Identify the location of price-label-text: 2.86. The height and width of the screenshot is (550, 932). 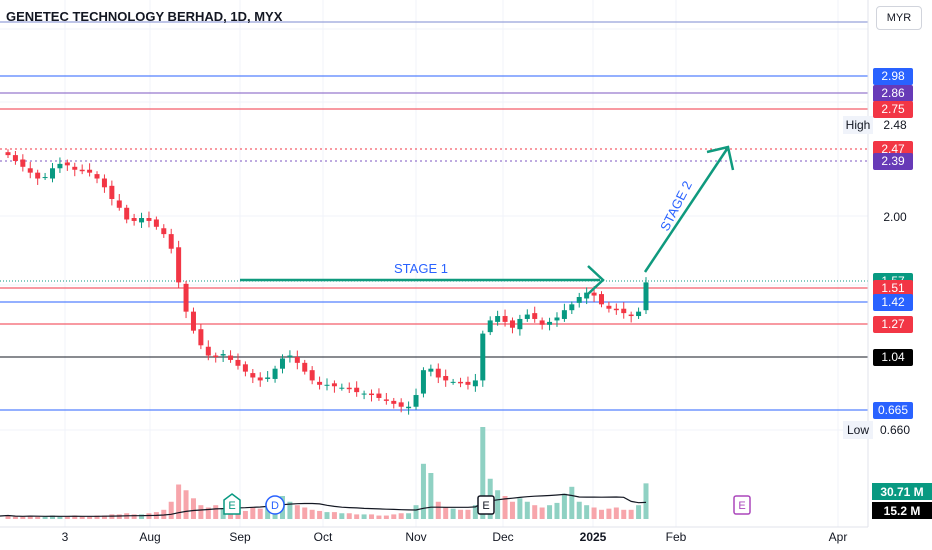
(893, 93).